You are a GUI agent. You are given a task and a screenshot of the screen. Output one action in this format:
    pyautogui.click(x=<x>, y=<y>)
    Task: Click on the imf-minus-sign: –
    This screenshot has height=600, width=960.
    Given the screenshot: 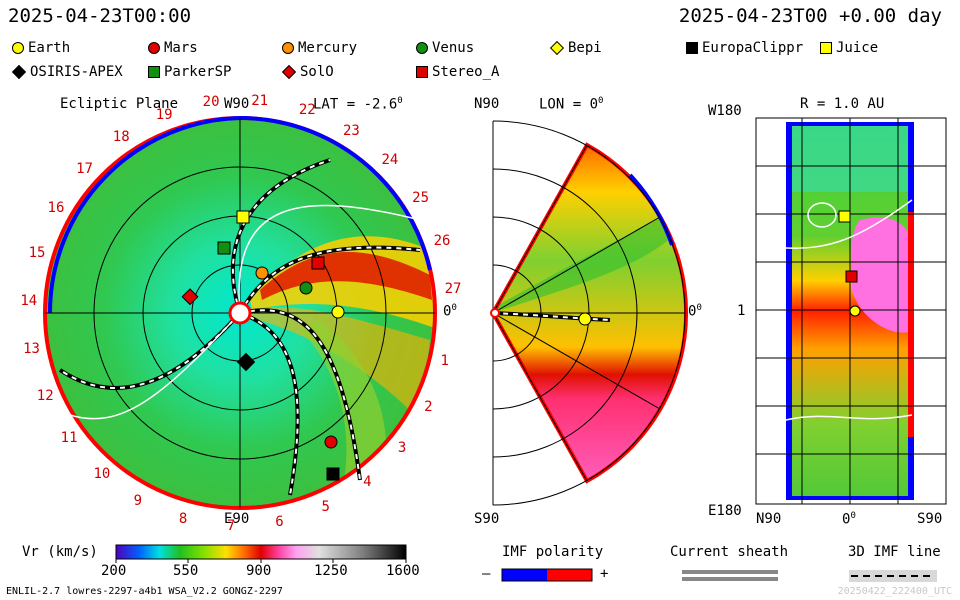 What is the action you would take?
    pyautogui.click(x=486, y=574)
    